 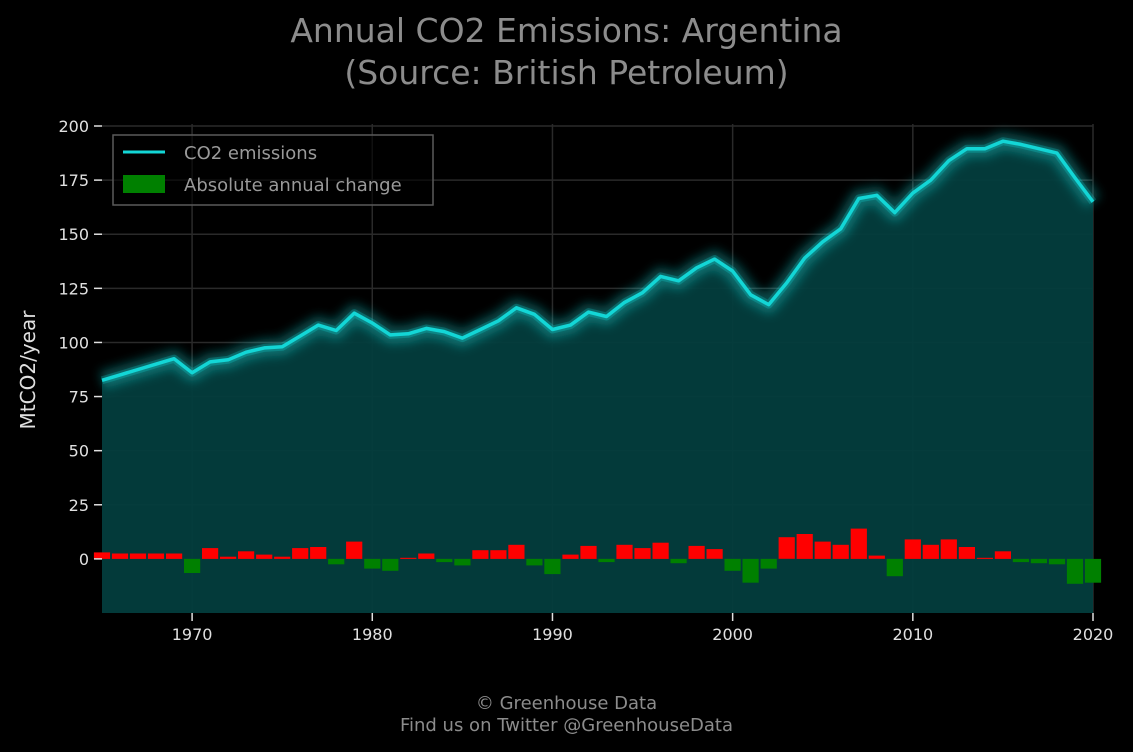 What do you see at coordinates (73, 180) in the screenshot?
I see `y-tick-label-175: 175` at bounding box center [73, 180].